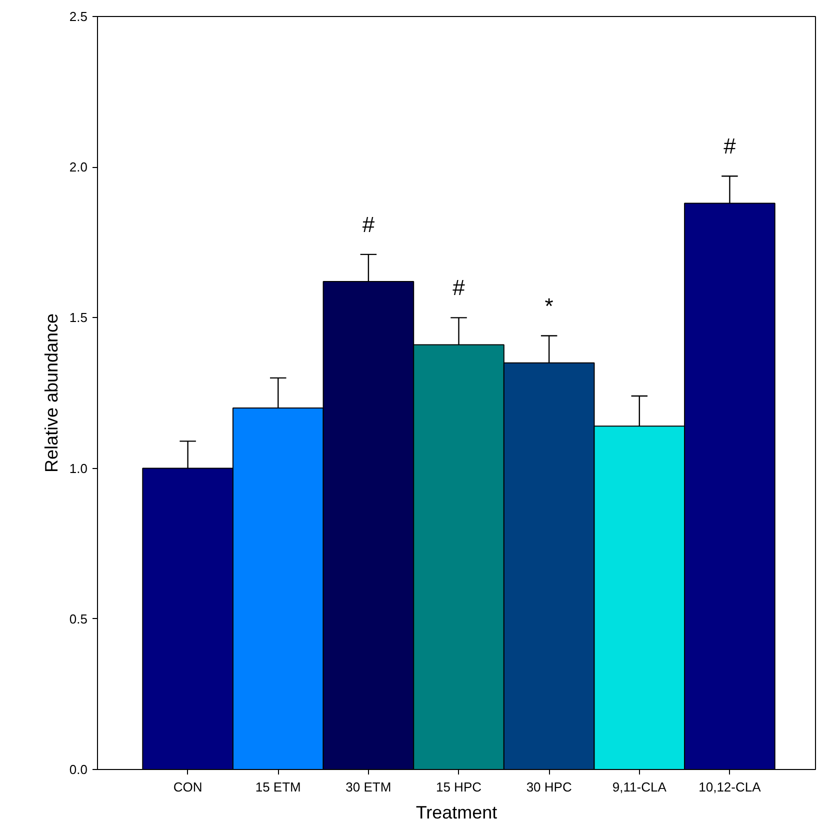 This screenshot has width=817, height=825. I want to click on x-tick-label: 15 ETM, so click(278, 787).